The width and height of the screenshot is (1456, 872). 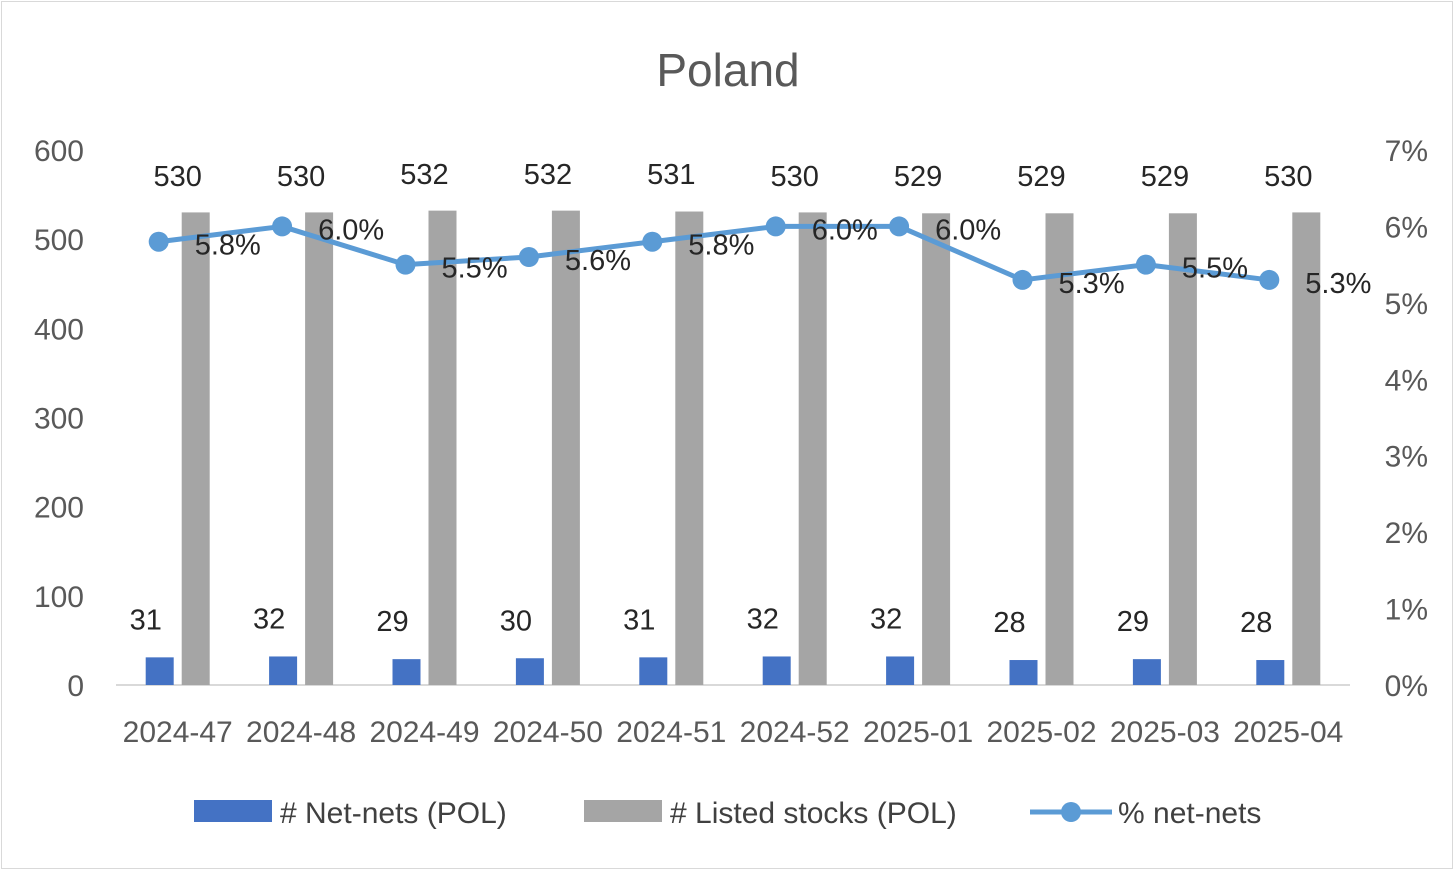 I want to click on right-tick-label: 4%, so click(x=1406, y=380).